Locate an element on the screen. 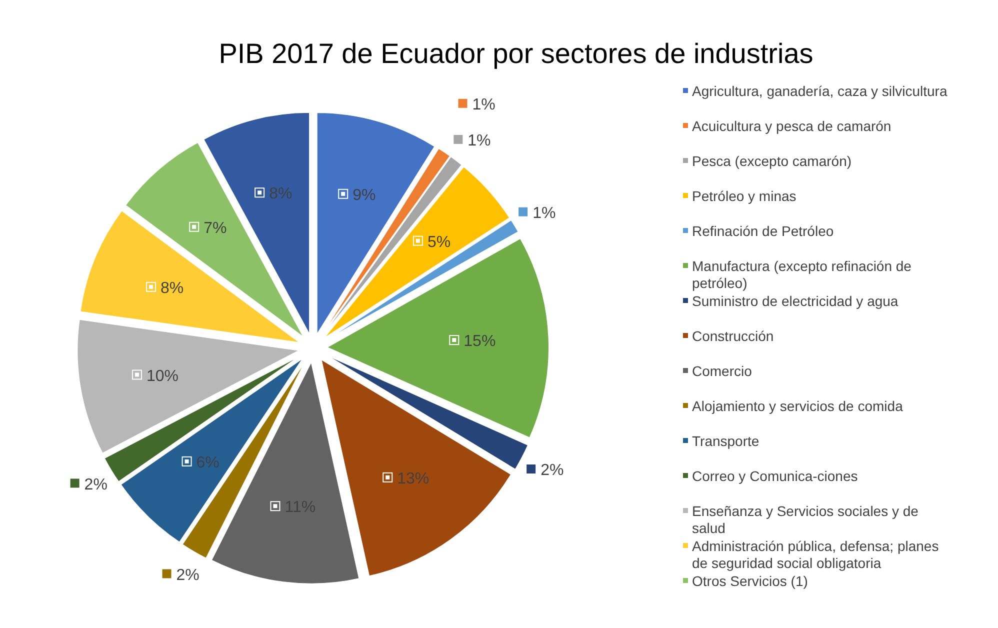 This screenshot has height=628, width=998. data-label: 10% is located at coordinates (162, 376).